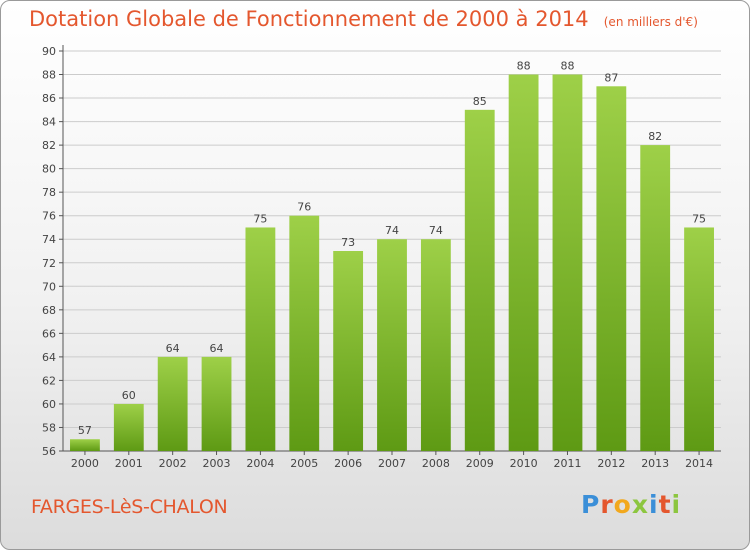 Image resolution: width=750 pixels, height=550 pixels. What do you see at coordinates (392, 463) in the screenshot?
I see `x-tick-label: 2007` at bounding box center [392, 463].